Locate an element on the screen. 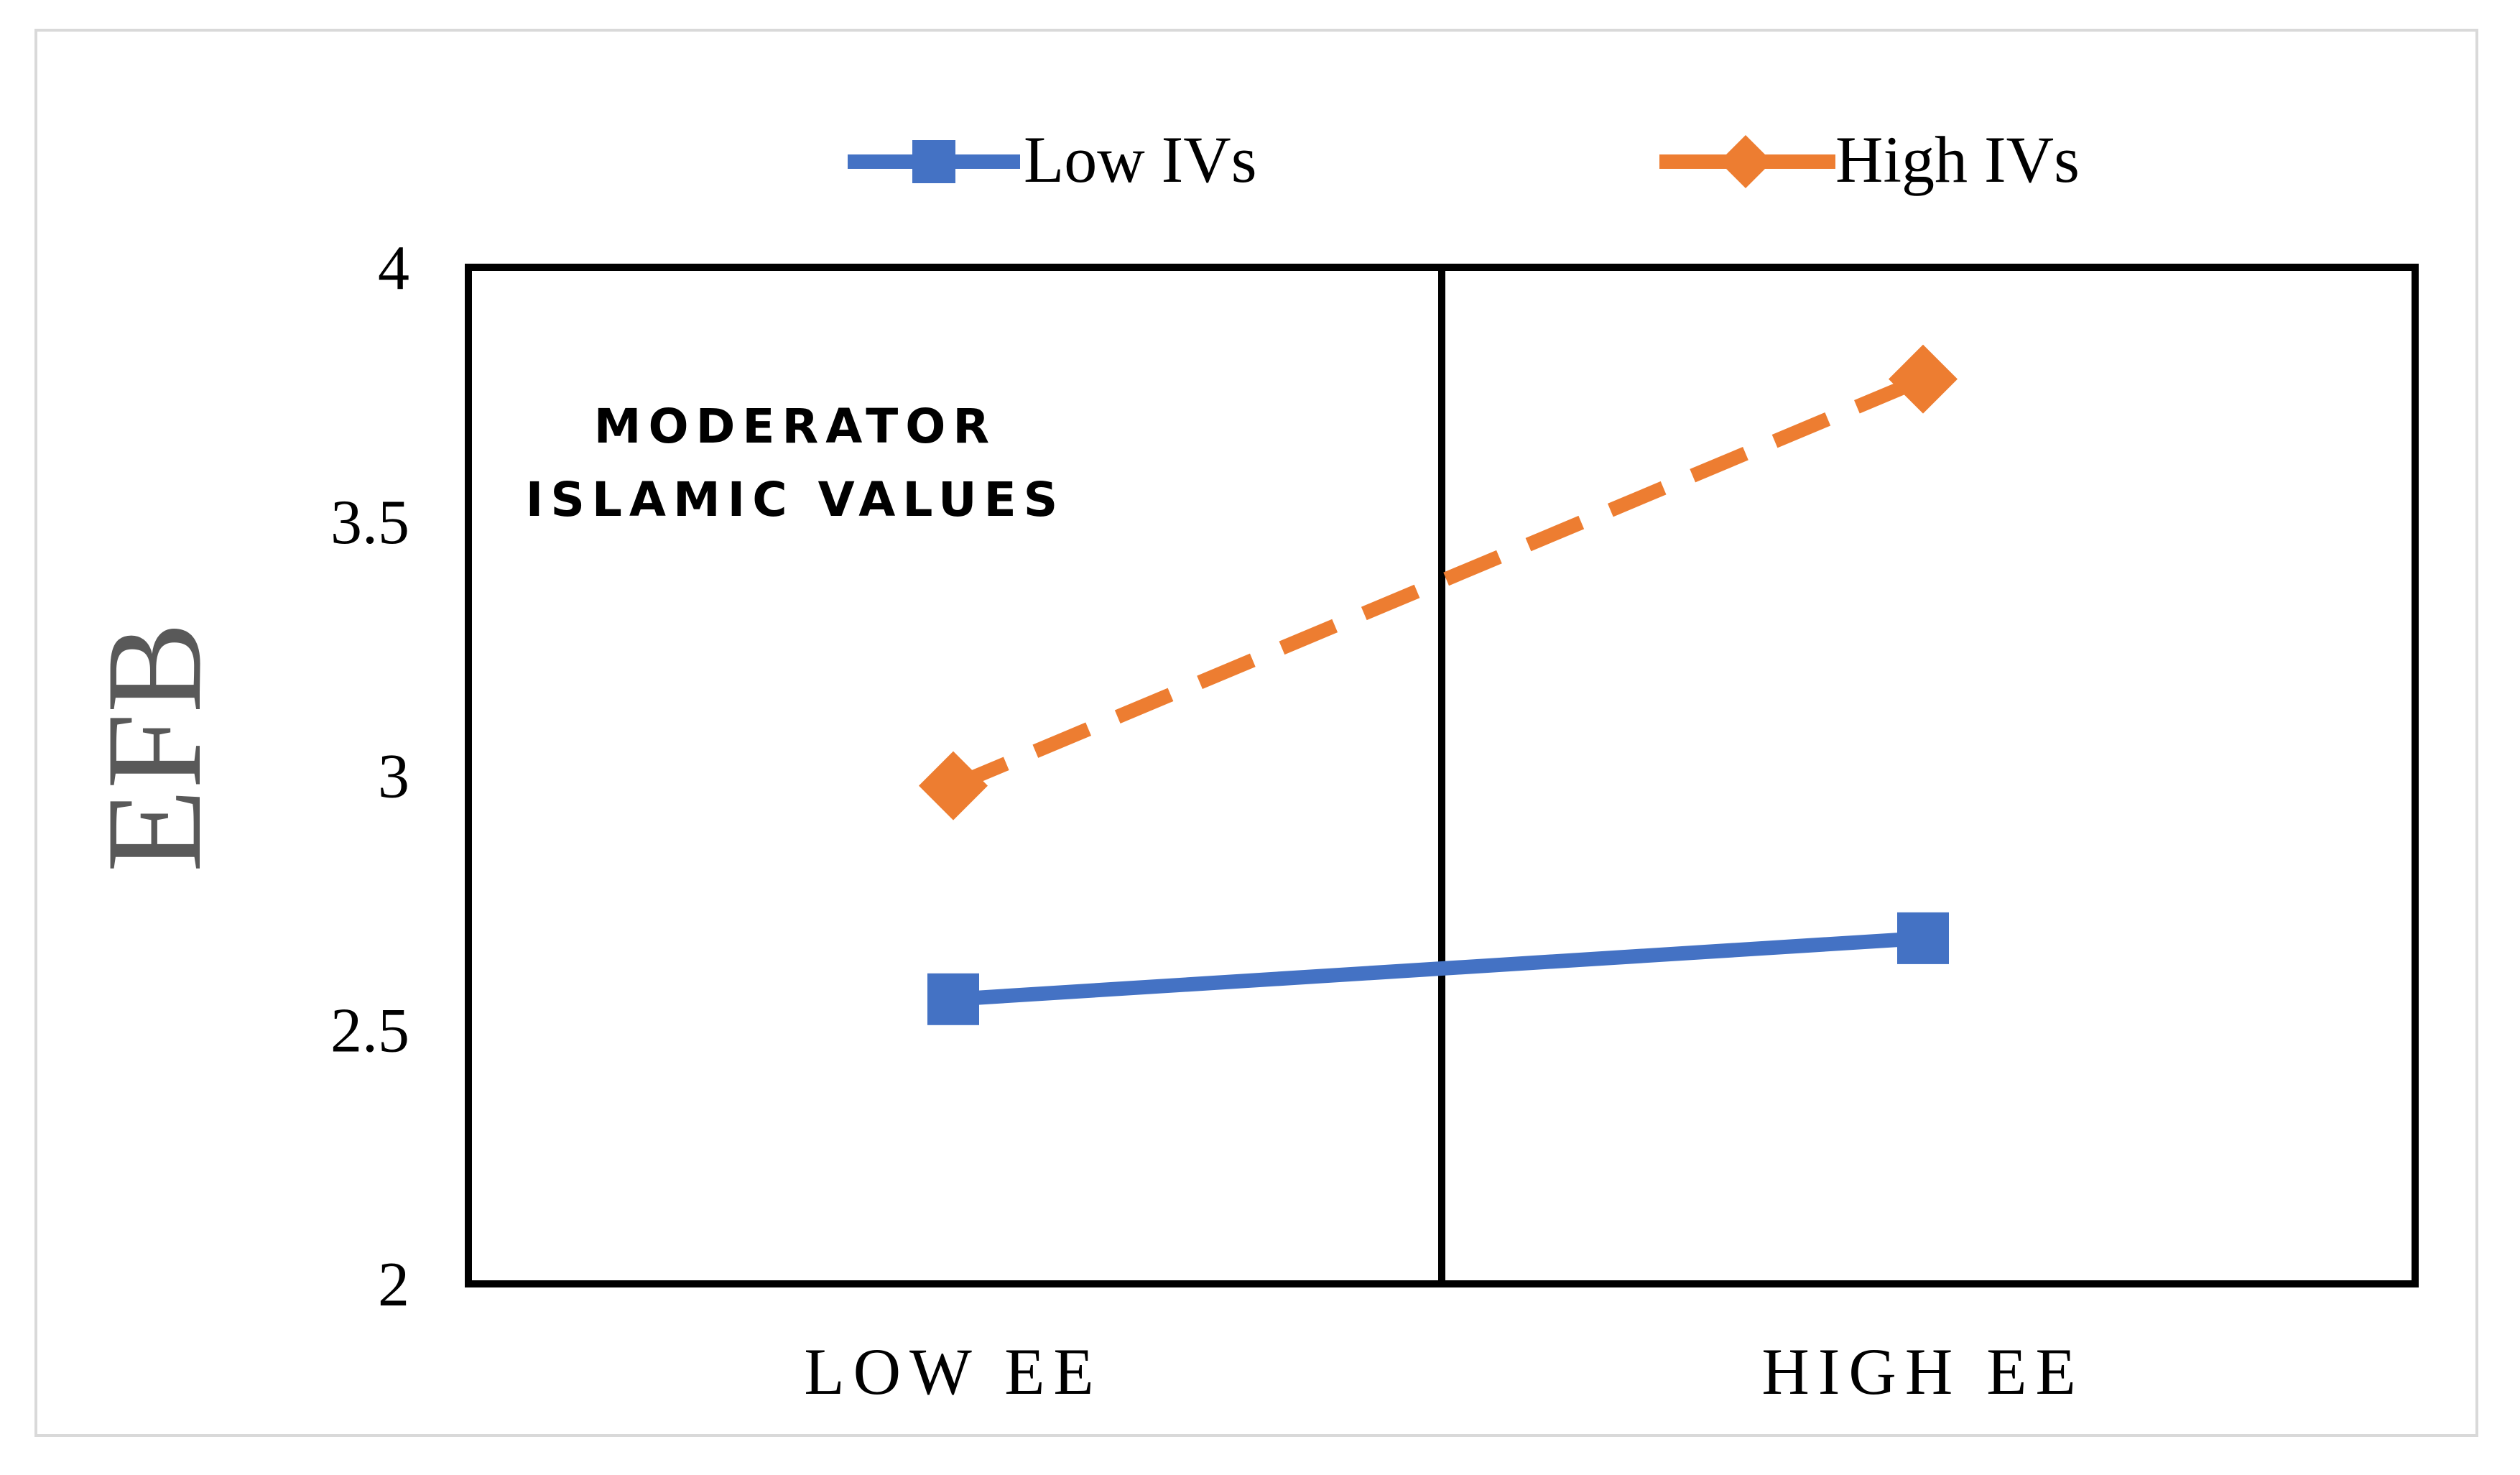  moderator-annotation: MODERATOR ISLAMIC VALUES is located at coordinates (796, 463).